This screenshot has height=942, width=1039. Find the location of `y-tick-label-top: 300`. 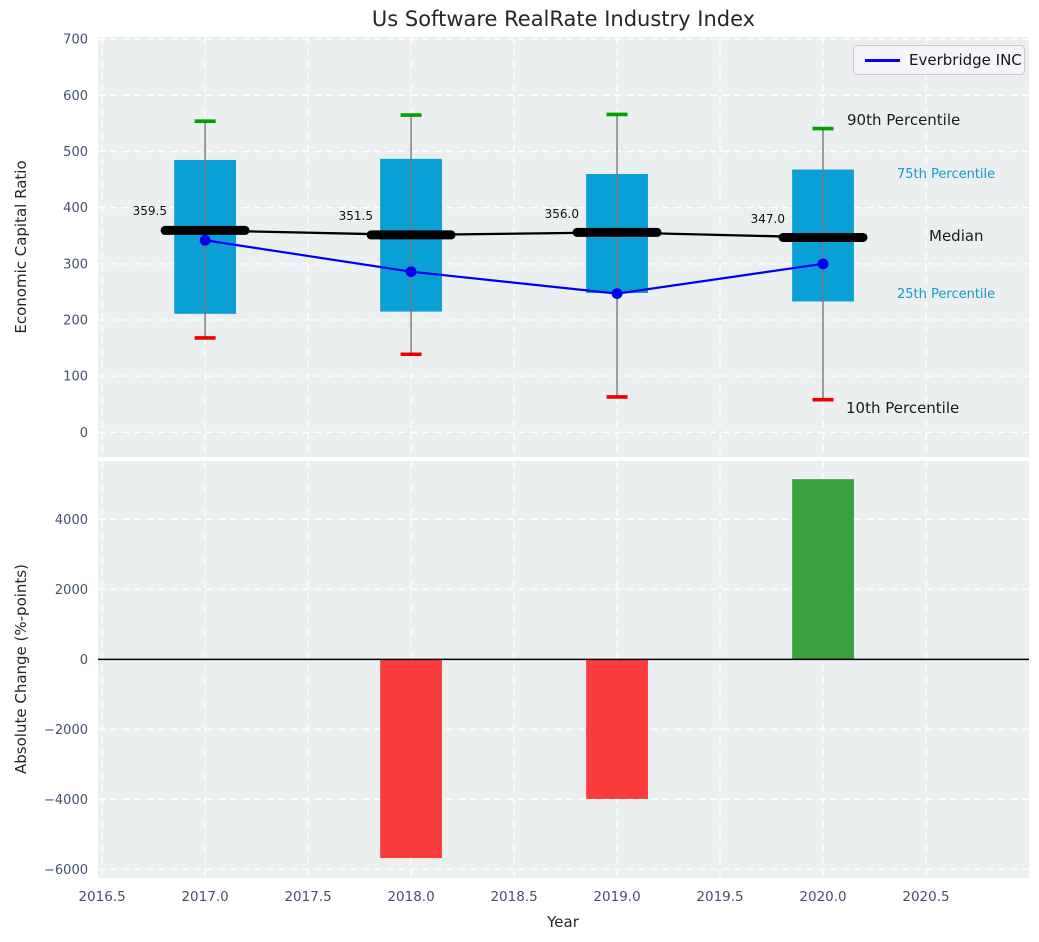

y-tick-label-top: 300 is located at coordinates (75, 264).